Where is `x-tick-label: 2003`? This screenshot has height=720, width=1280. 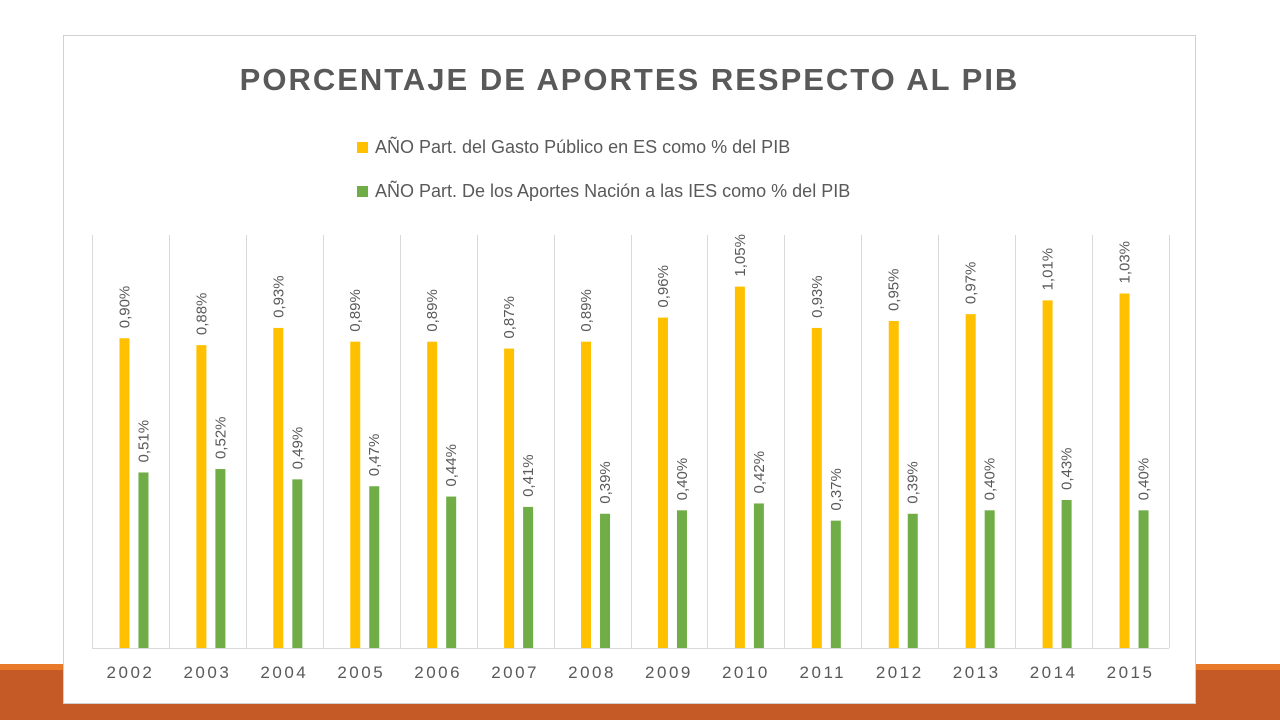 x-tick-label: 2003 is located at coordinates (207, 672).